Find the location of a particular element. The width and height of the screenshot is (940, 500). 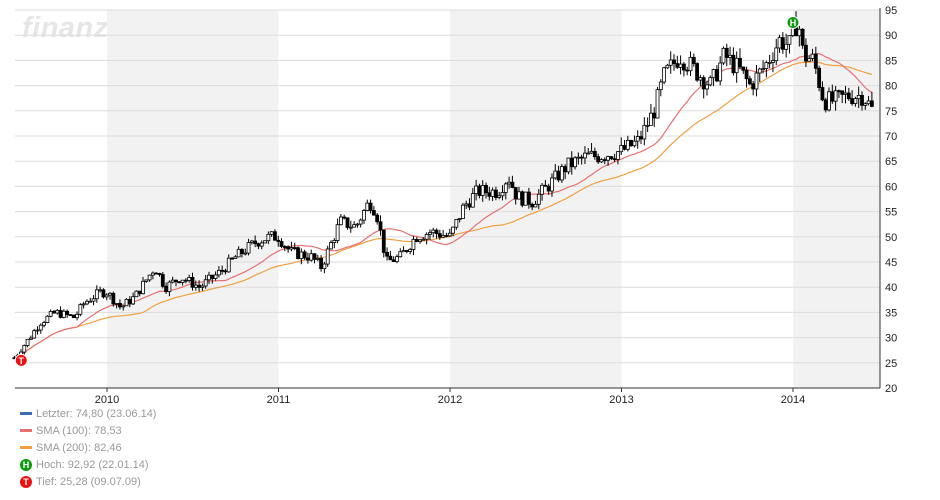

y-tick-label: 95 is located at coordinates (891, 11).